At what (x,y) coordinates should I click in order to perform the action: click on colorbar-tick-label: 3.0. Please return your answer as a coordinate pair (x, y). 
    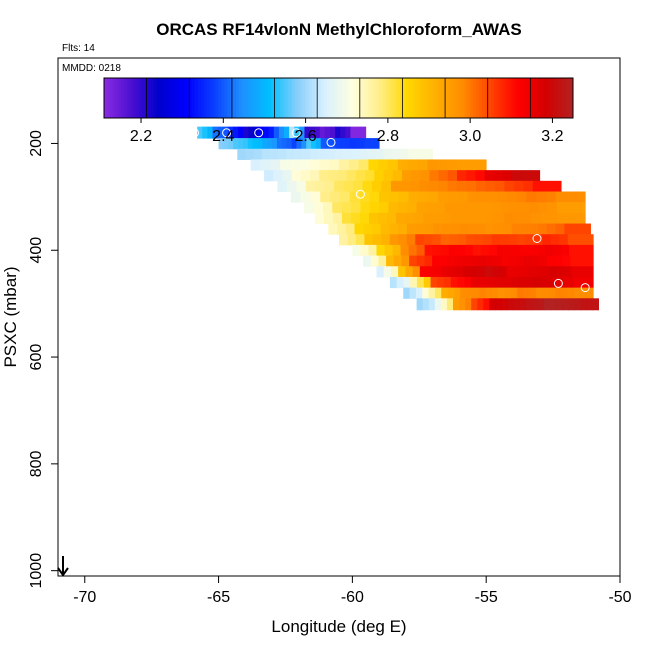
    Looking at the image, I should click on (470, 136).